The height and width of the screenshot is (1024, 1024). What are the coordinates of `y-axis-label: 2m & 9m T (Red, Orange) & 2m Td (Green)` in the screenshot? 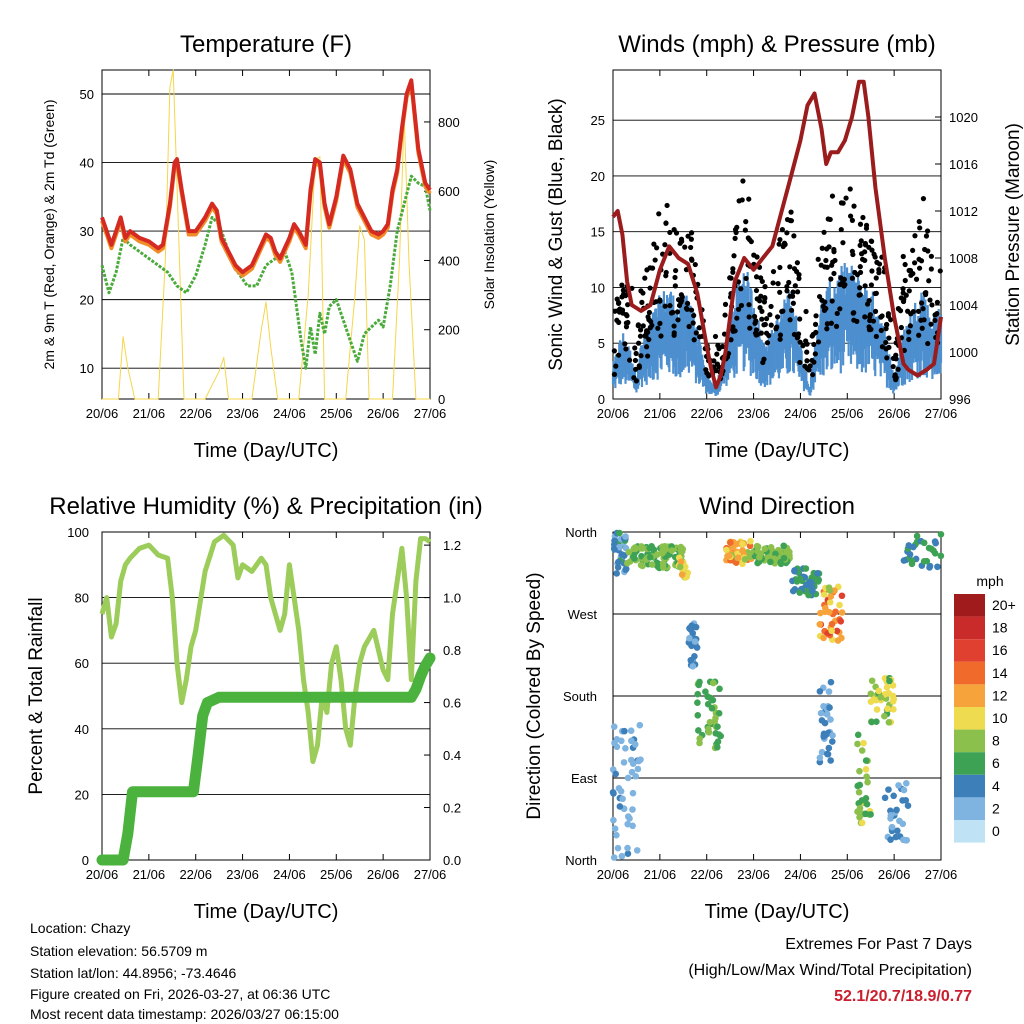 It's located at (49, 235).